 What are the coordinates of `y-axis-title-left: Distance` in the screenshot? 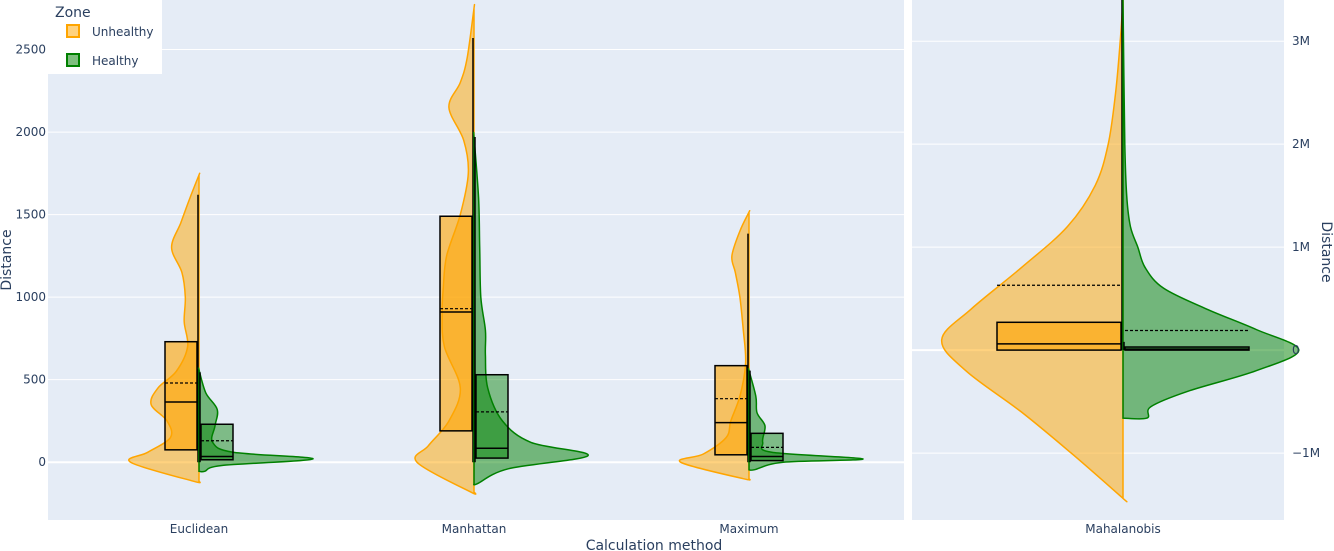 It's located at (7, 259).